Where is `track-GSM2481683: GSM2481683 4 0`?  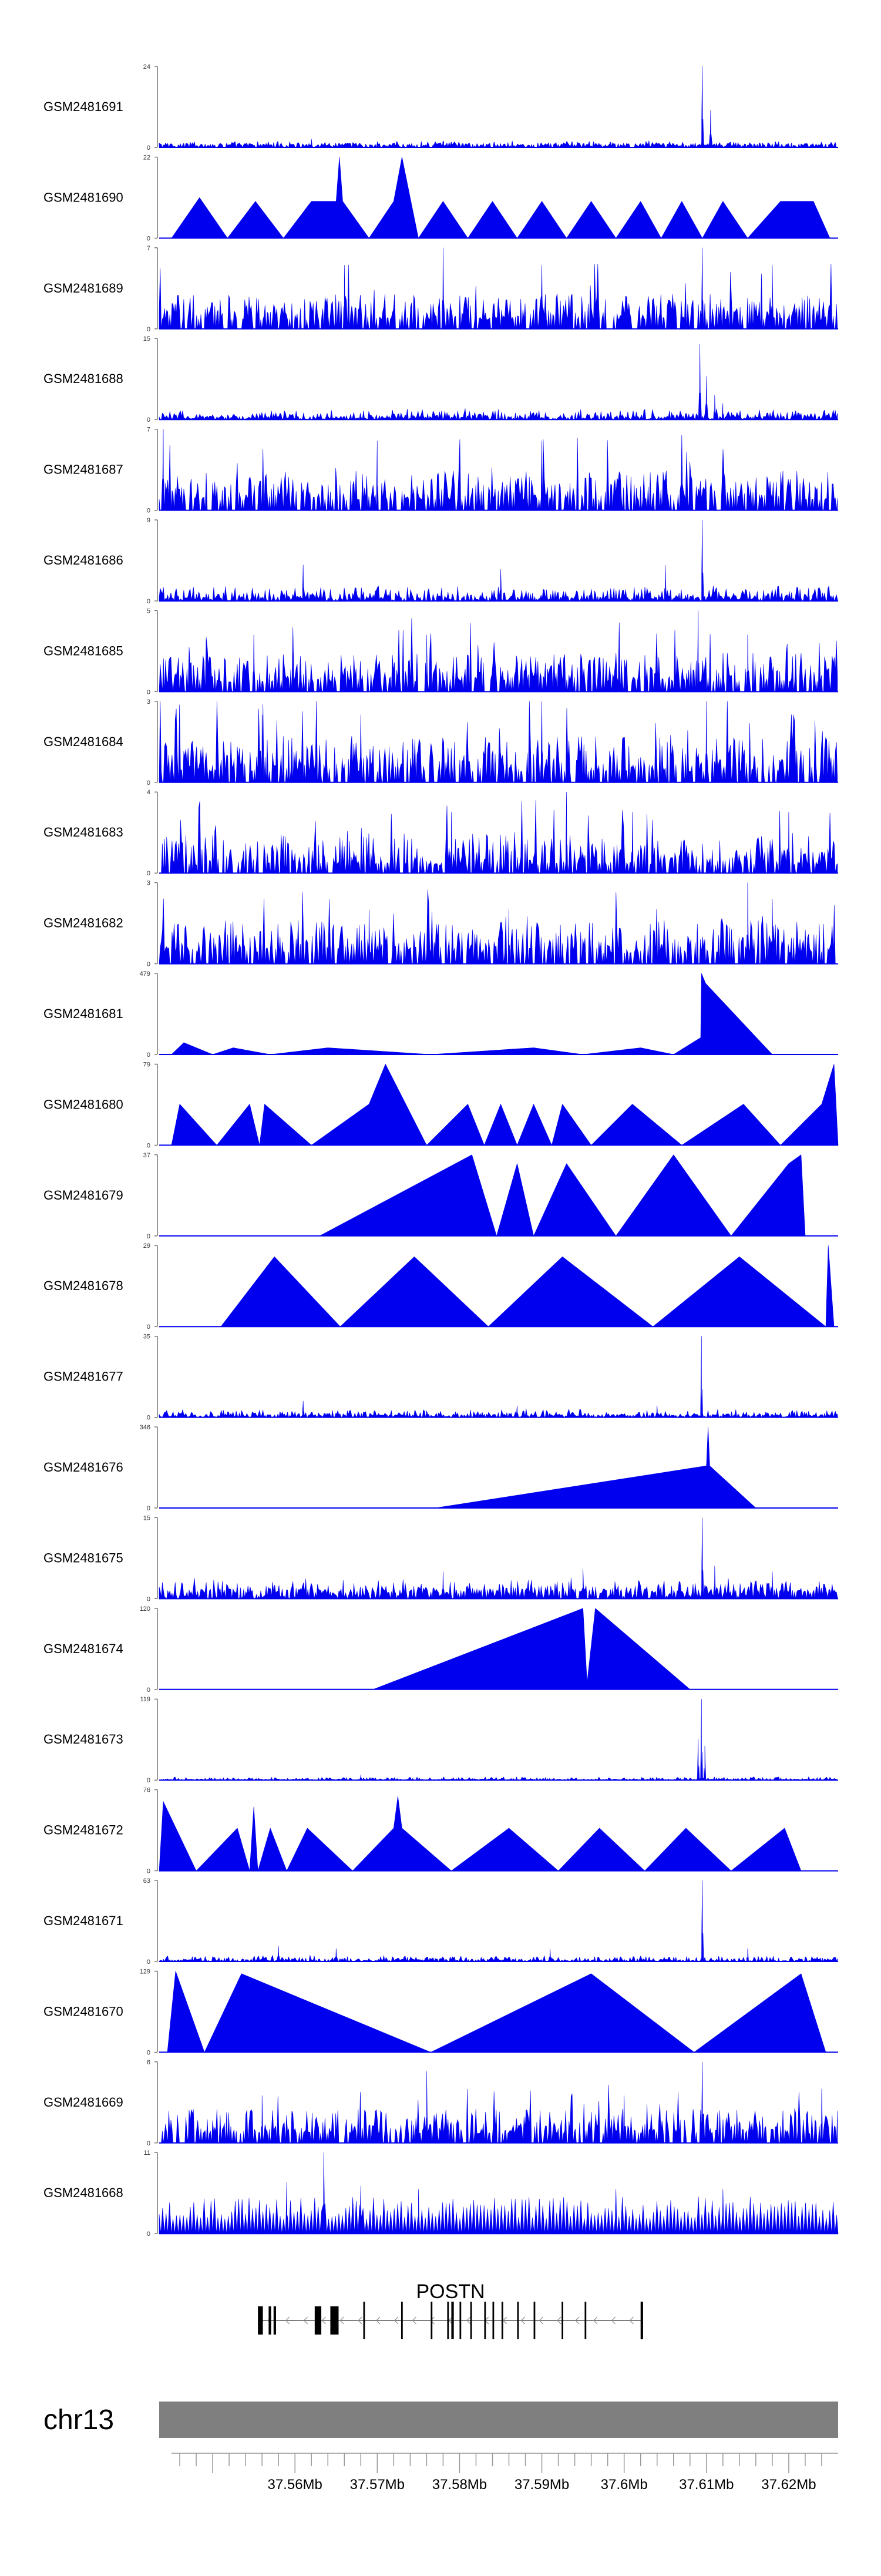
track-GSM2481683: GSM2481683 4 0 is located at coordinates (441, 833).